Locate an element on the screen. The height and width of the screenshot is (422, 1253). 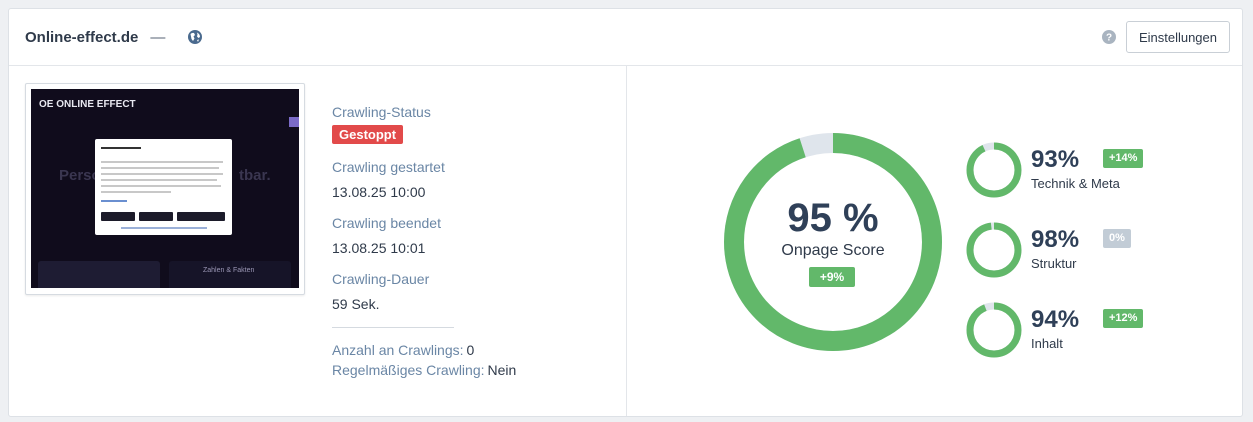
subscore-name: Inhalt is located at coordinates (1047, 343).